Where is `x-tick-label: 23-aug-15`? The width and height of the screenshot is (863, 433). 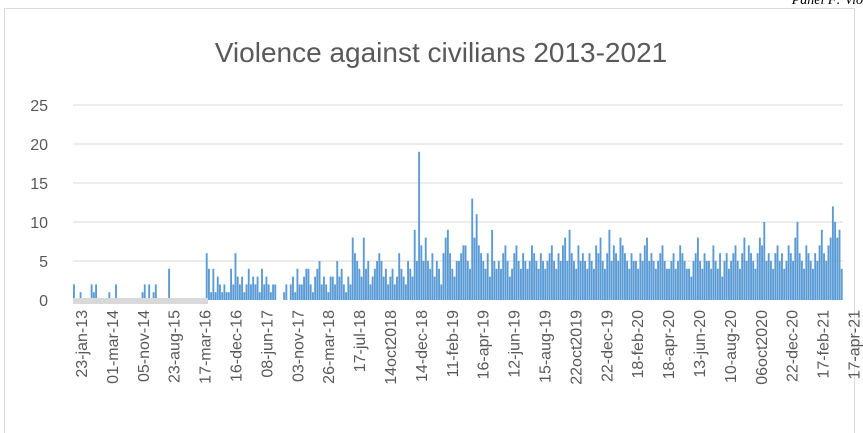
x-tick-label: 23-aug-15 is located at coordinates (175, 346).